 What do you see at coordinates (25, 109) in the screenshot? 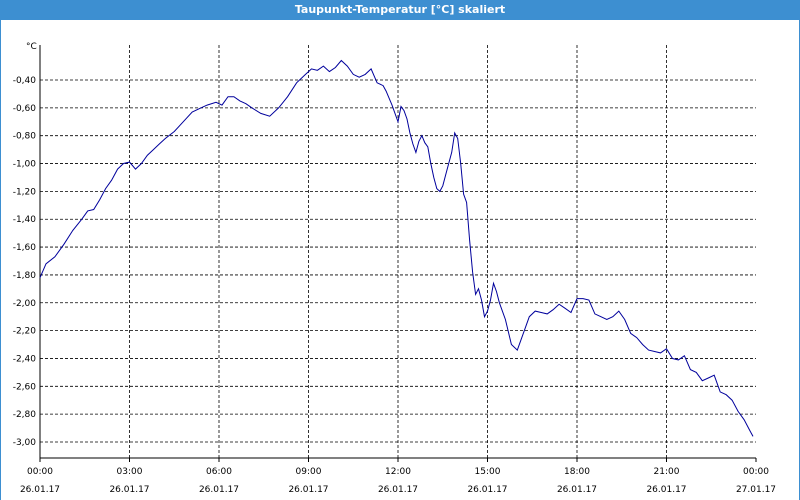
I see `y-tick-label: -0,60` at bounding box center [25, 109].